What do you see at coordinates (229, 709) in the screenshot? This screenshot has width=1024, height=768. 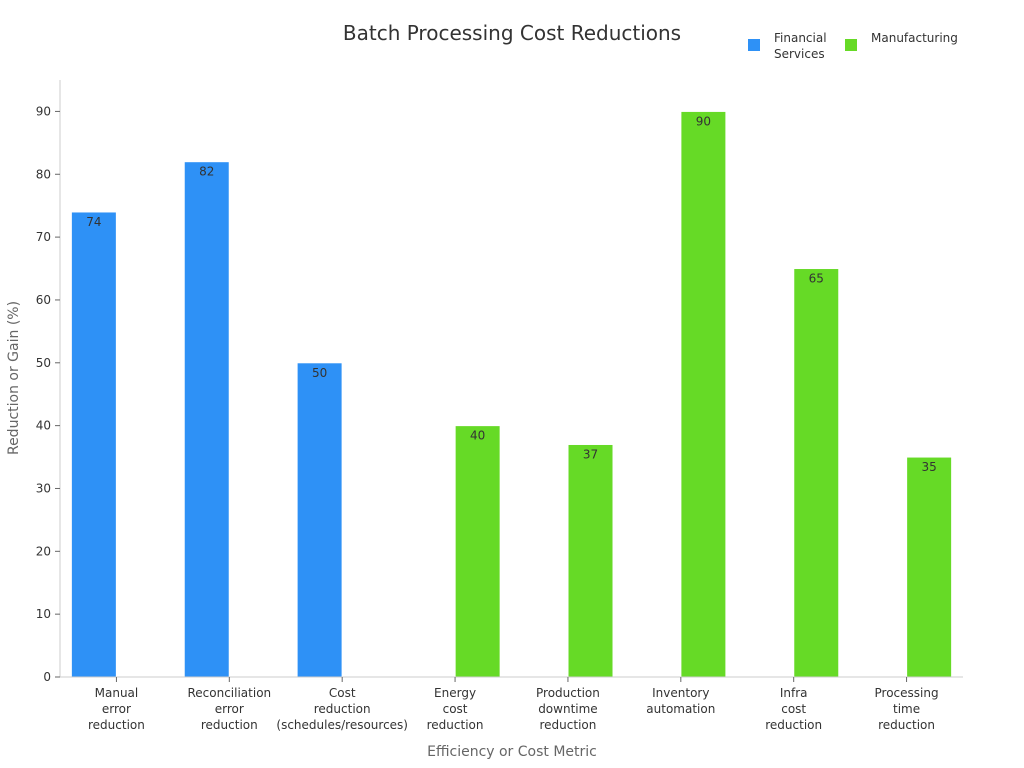 I see `x-category-label: Reconciliation error reduction` at bounding box center [229, 709].